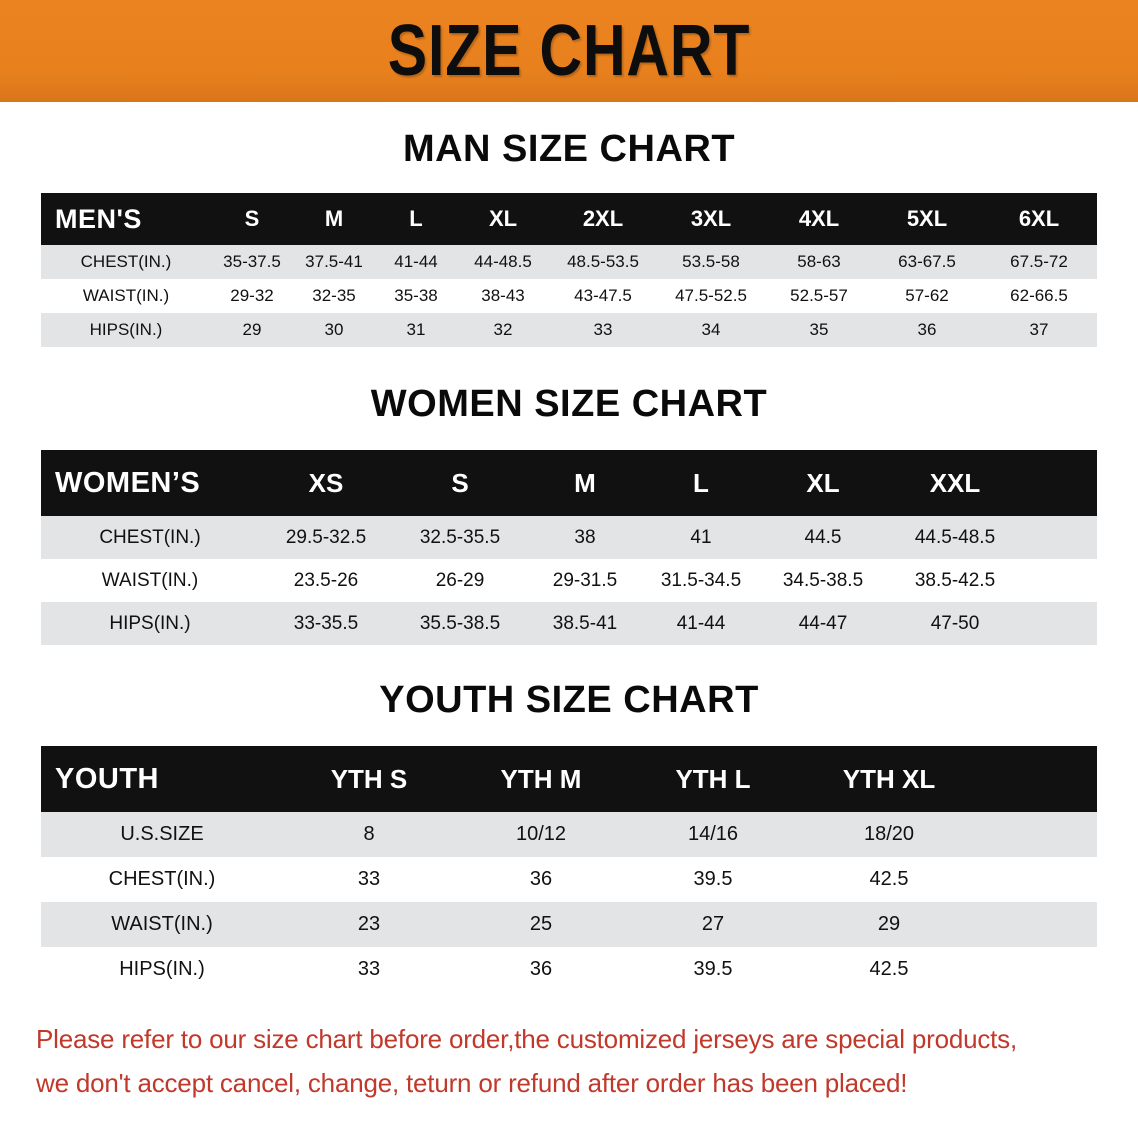 Image resolution: width=1138 pixels, height=1132 pixels. Describe the element at coordinates (541, 834) in the screenshot. I see `table-cell: 10/12` at that location.